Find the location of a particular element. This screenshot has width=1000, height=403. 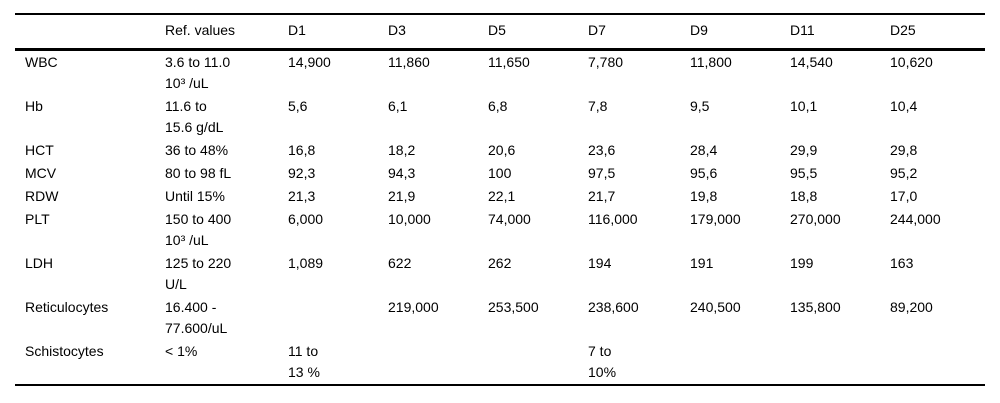

value-cell: 18,8 is located at coordinates (804, 196).